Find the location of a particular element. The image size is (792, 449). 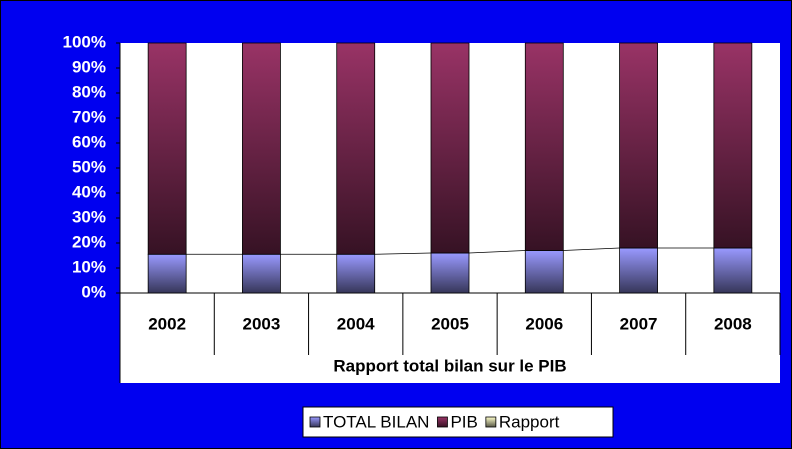

y-tick-label: 10% is located at coordinates (89, 266).